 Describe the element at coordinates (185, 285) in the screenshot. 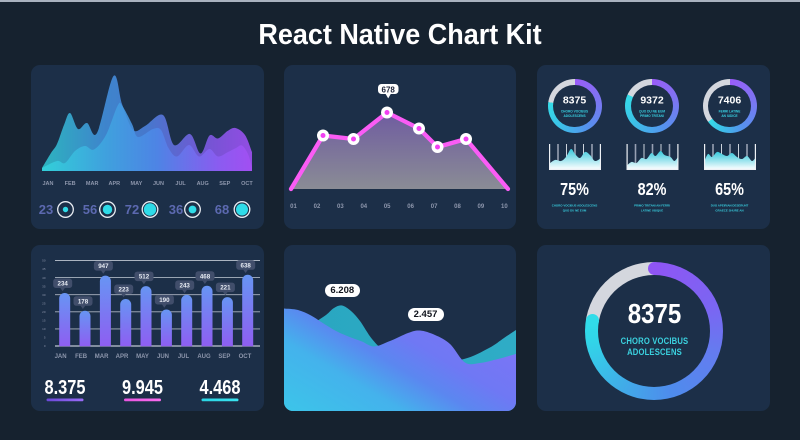

I see `svg-text: 243` at that location.